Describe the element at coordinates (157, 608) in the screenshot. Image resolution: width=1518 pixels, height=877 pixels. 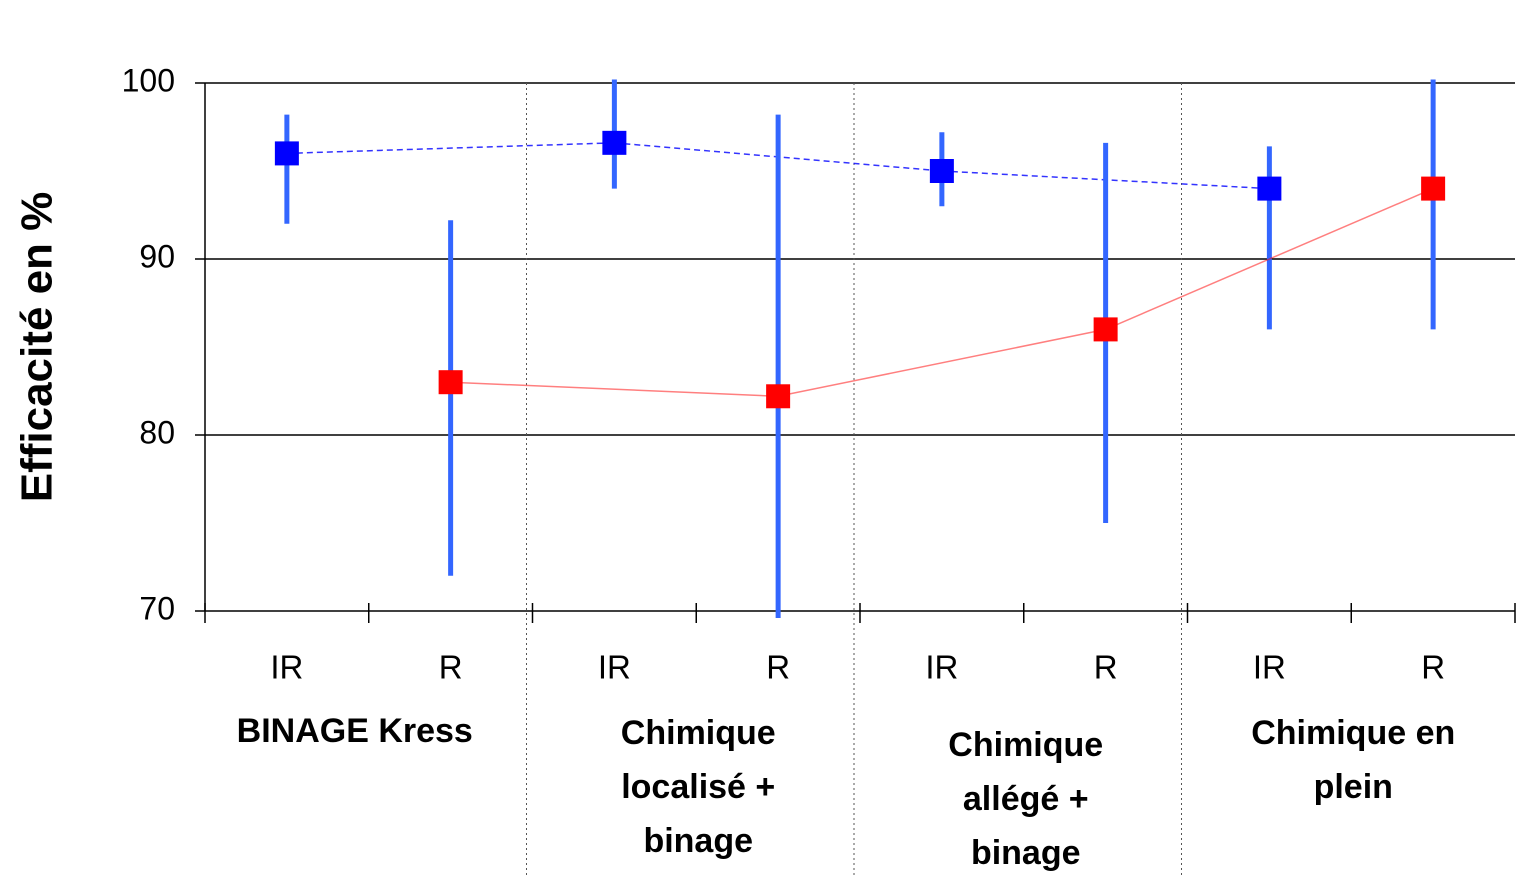
I see `y-tick-label: 70` at that location.